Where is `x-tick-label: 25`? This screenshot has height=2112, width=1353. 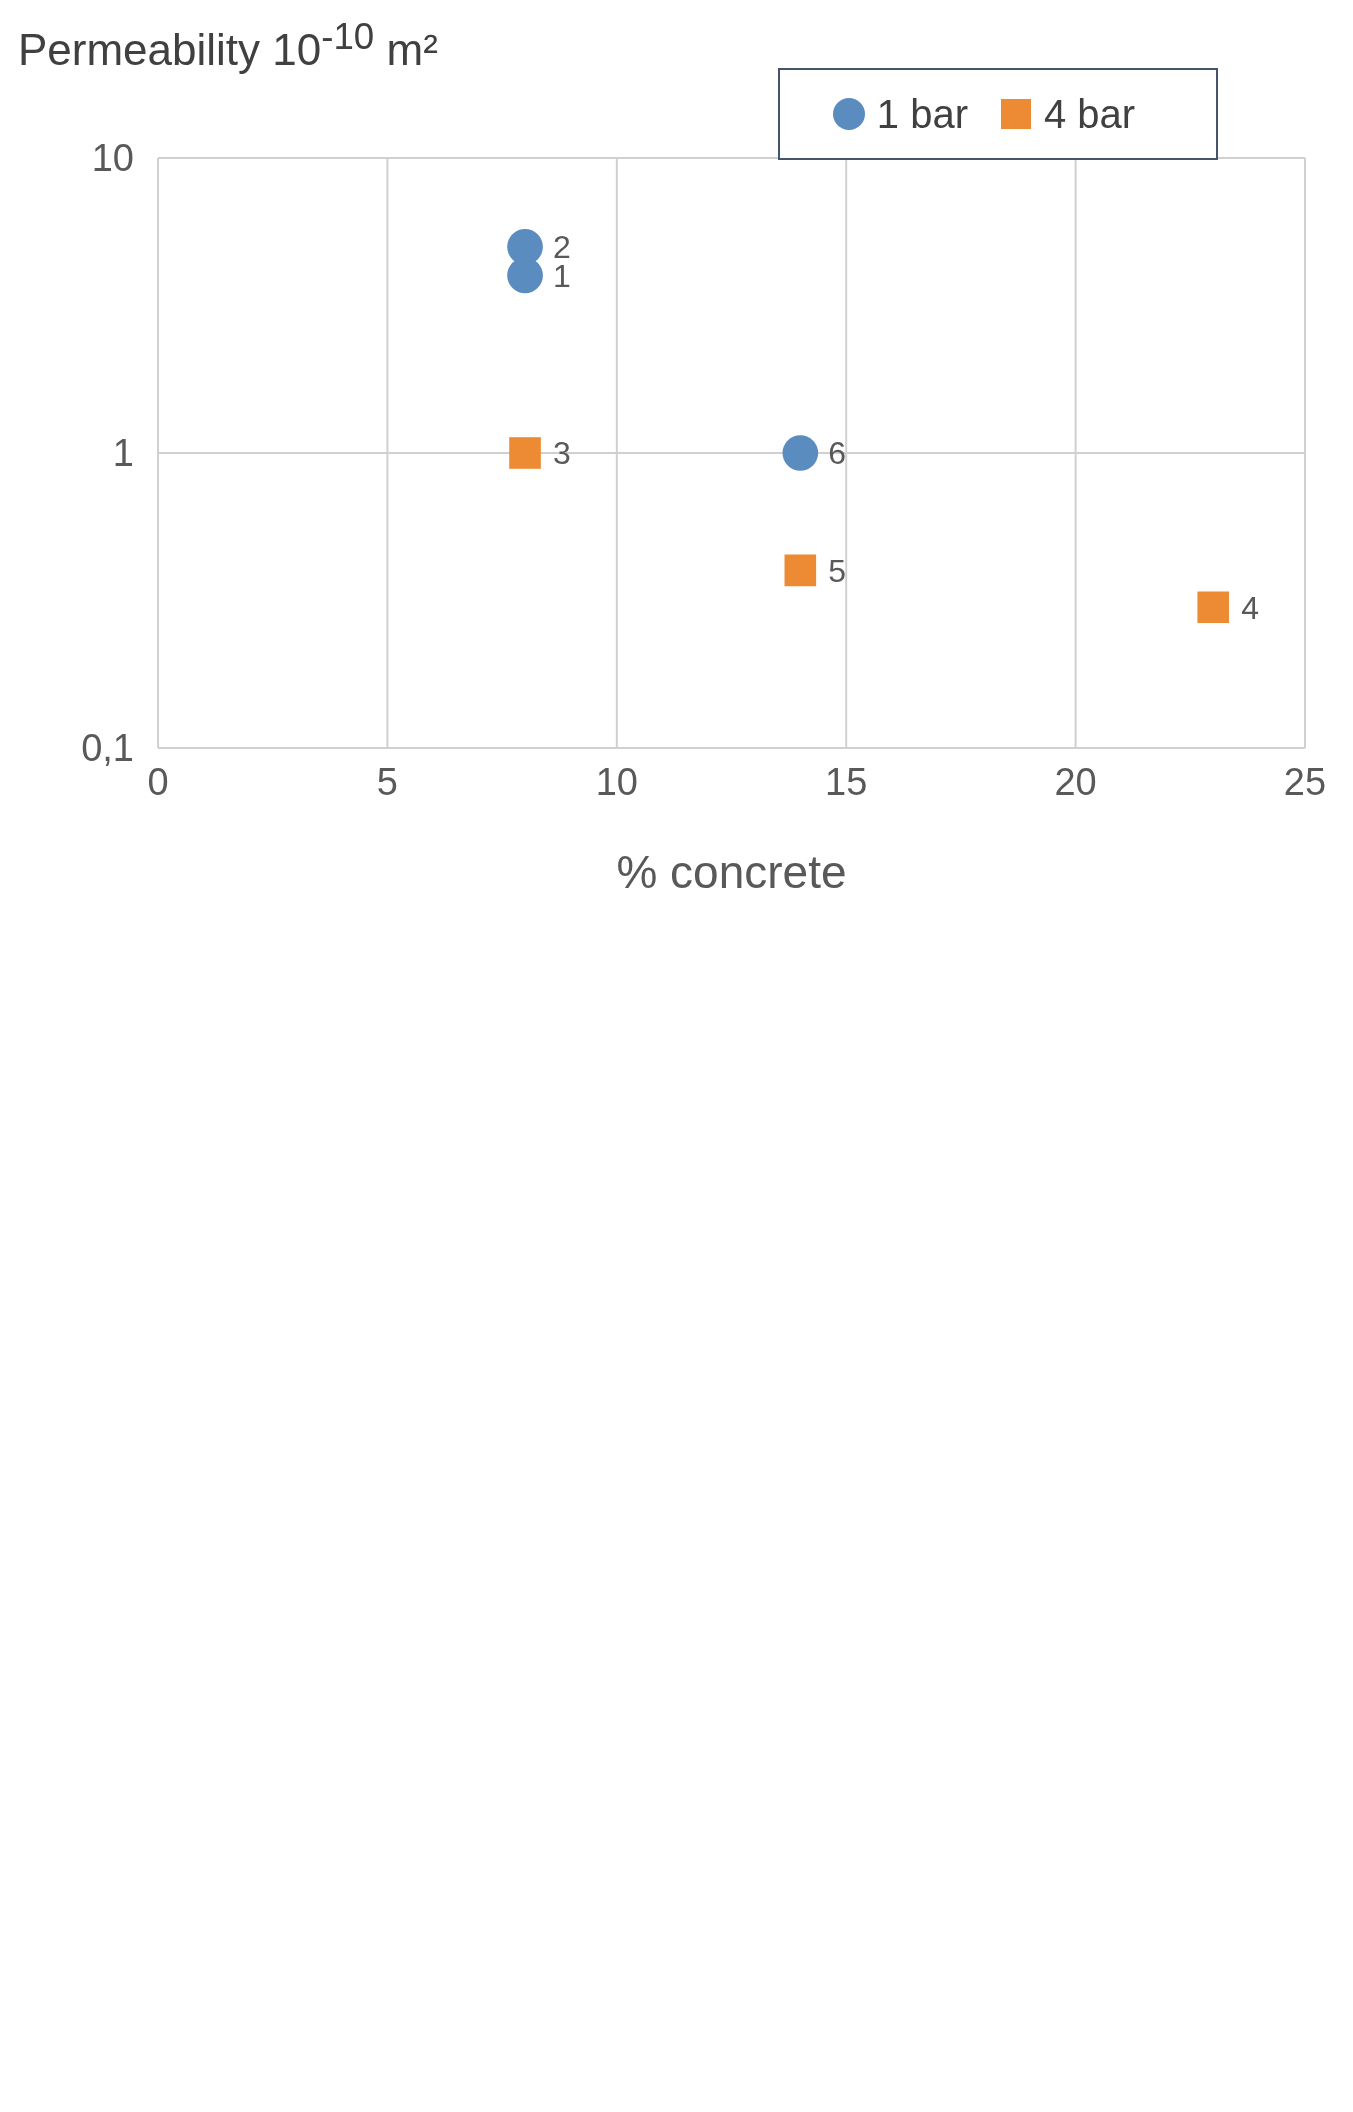
x-tick-label: 25 is located at coordinates (1305, 781).